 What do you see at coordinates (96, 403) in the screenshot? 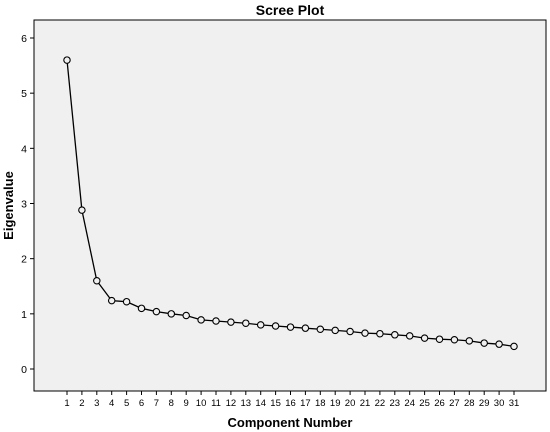
I see `x-tick-label: 3` at bounding box center [96, 403].